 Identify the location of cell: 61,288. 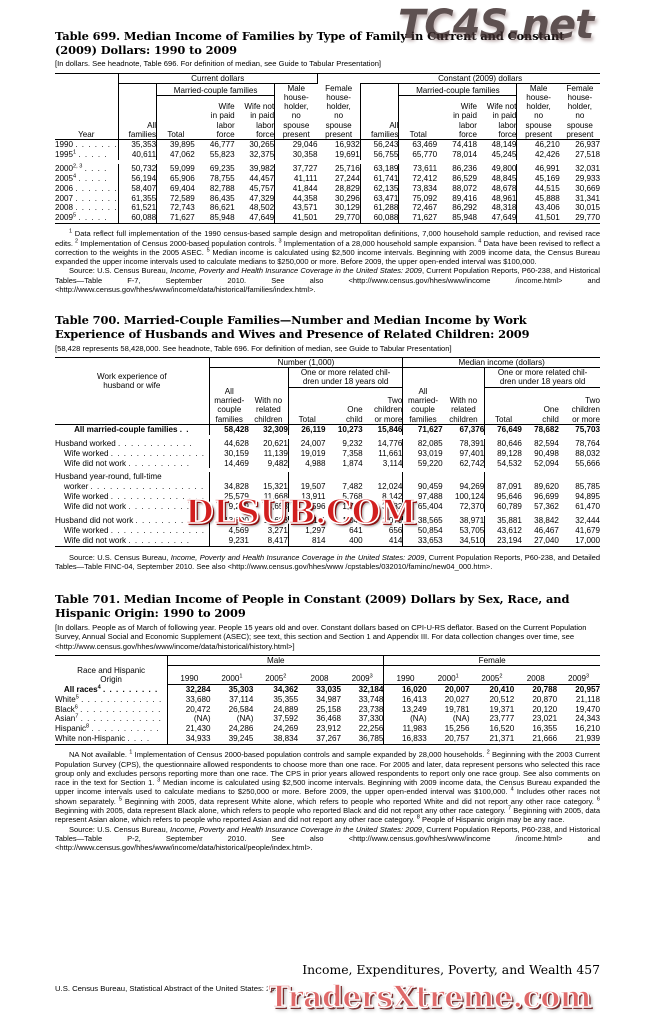
(379, 208).